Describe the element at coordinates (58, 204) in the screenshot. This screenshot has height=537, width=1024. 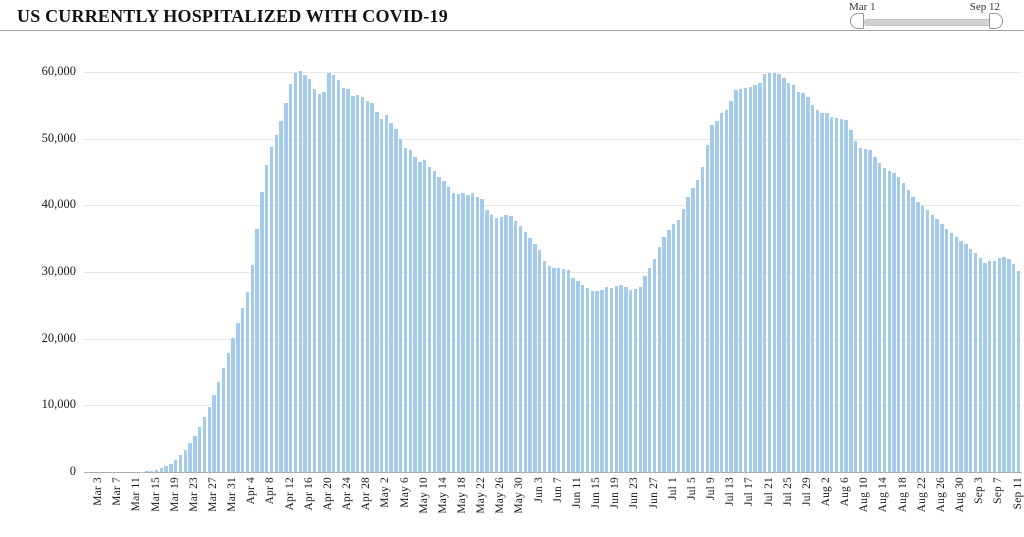
I see `y-tick-label: 40,000` at that location.